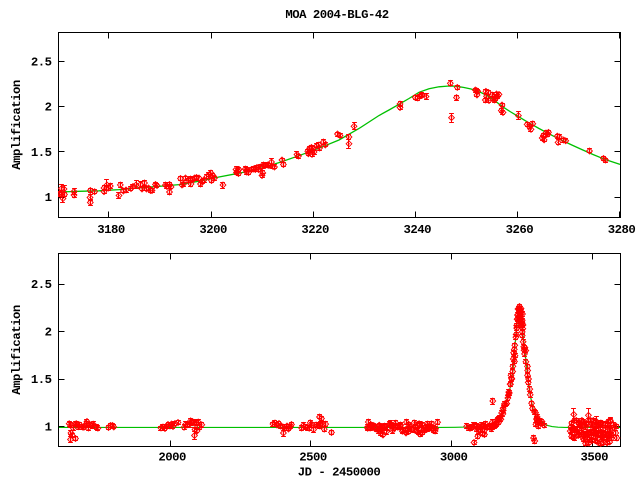 The height and width of the screenshot is (480, 640). I want to click on svg-text: 3000, so click(454, 458).